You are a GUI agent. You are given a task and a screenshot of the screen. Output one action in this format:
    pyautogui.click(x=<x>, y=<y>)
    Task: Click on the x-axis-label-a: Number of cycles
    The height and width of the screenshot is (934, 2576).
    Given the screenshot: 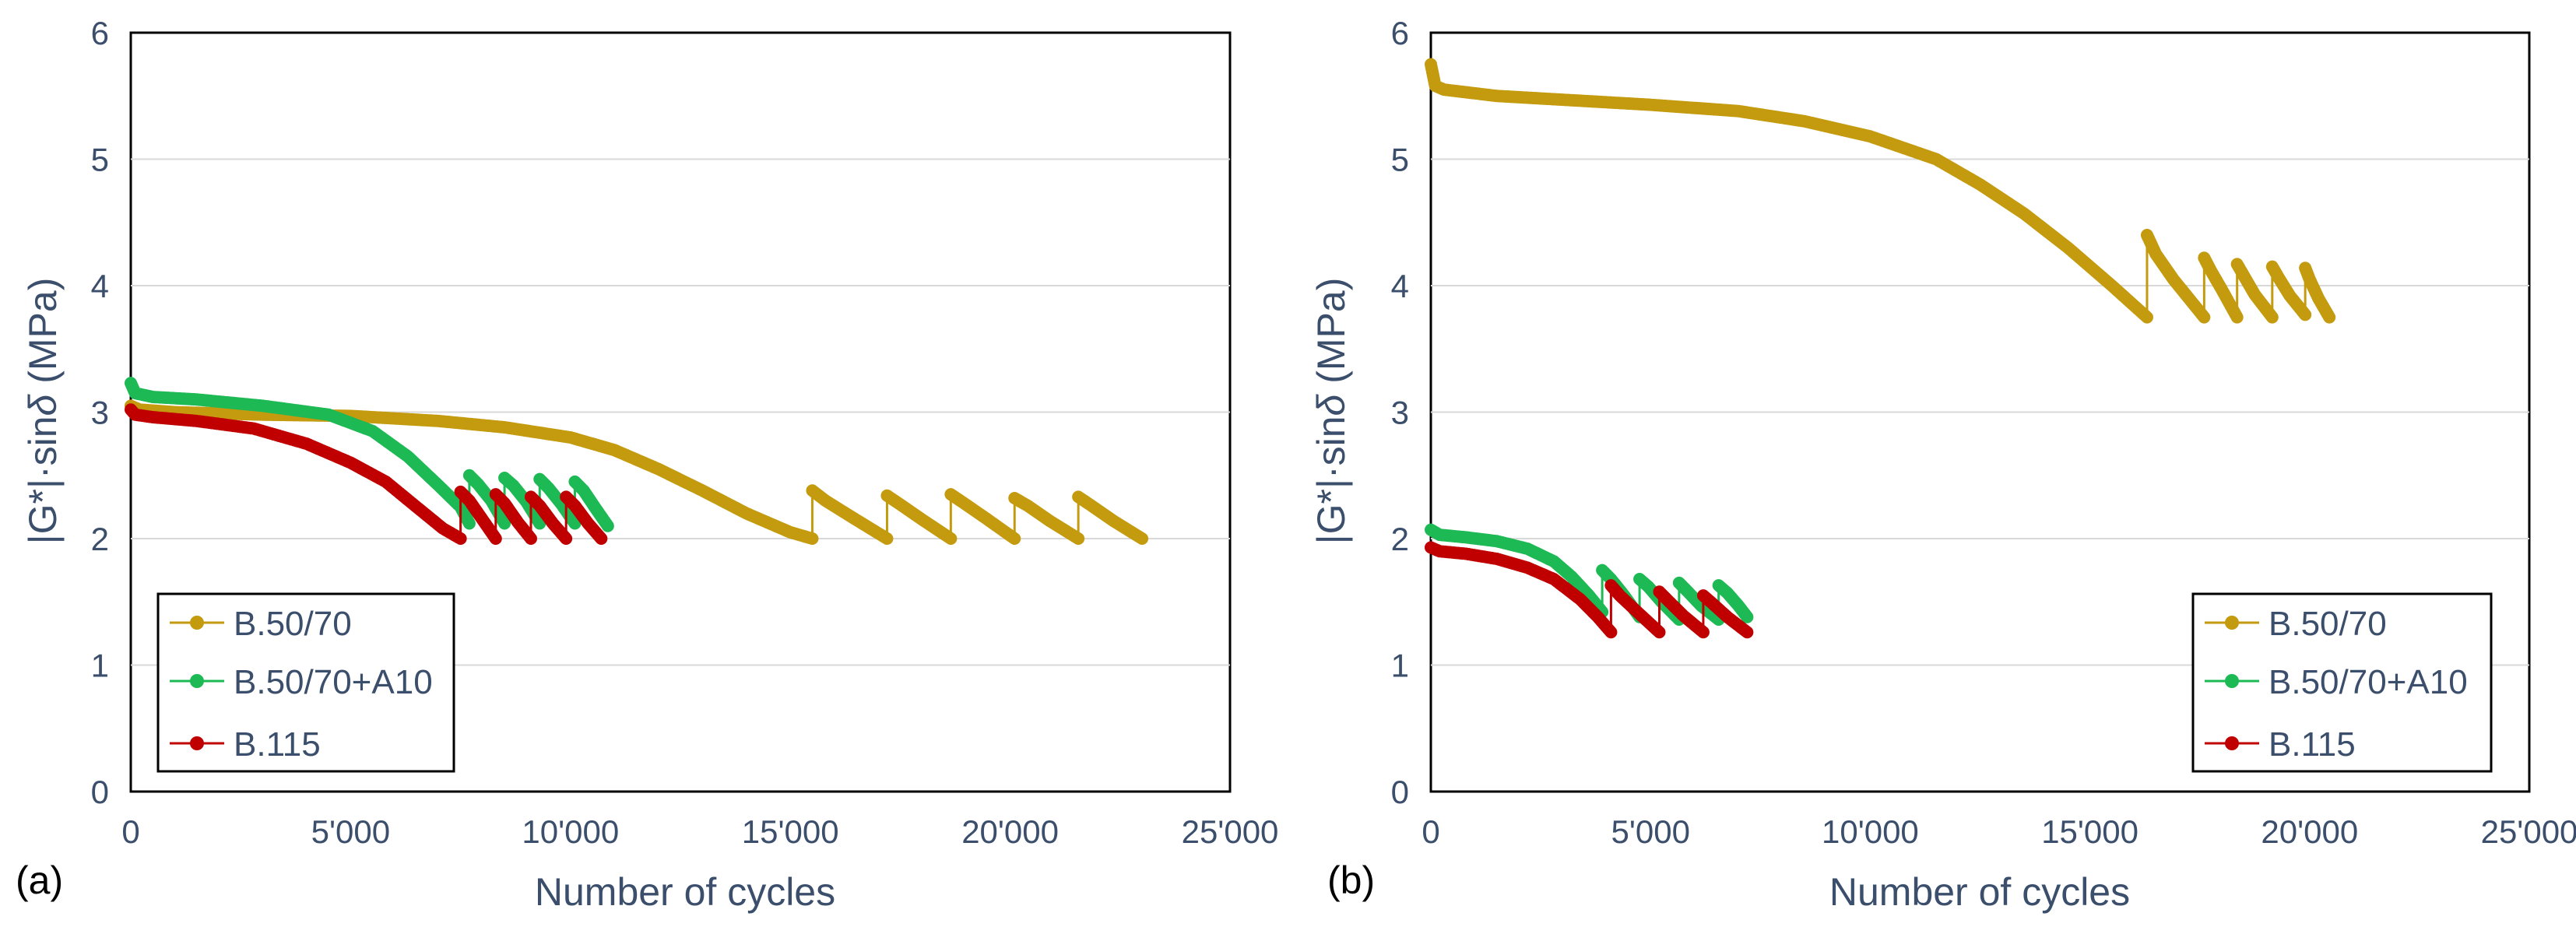 What is the action you would take?
    pyautogui.click(x=685, y=892)
    